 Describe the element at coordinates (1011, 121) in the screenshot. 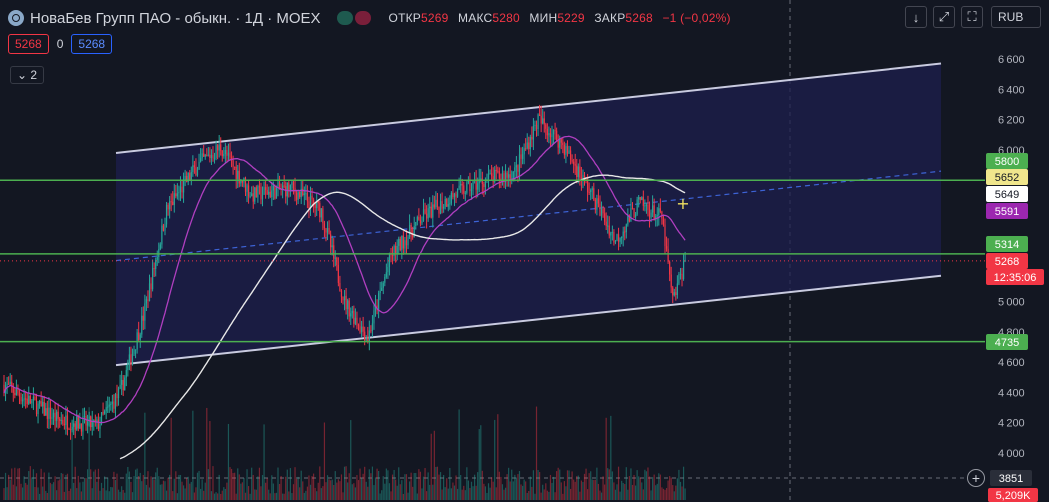

I see `price-tick-label: 6 200` at that location.